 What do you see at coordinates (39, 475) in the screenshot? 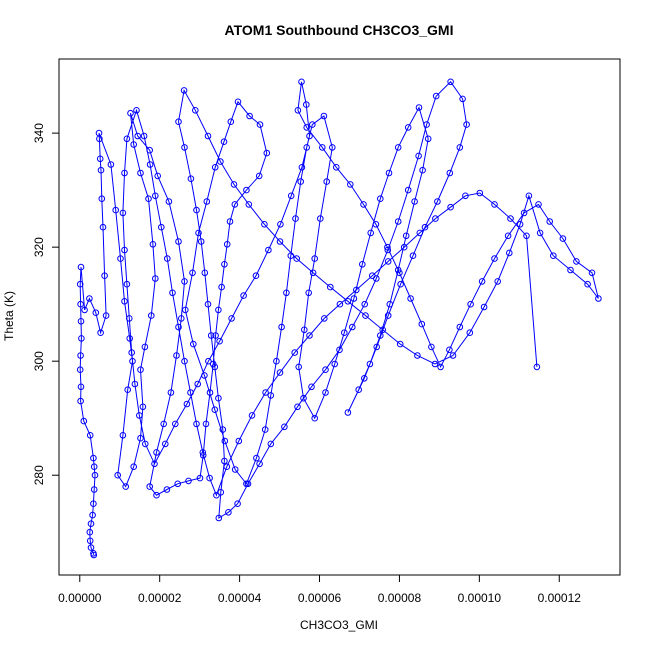
I see `y-tick-label: 280` at bounding box center [39, 475].